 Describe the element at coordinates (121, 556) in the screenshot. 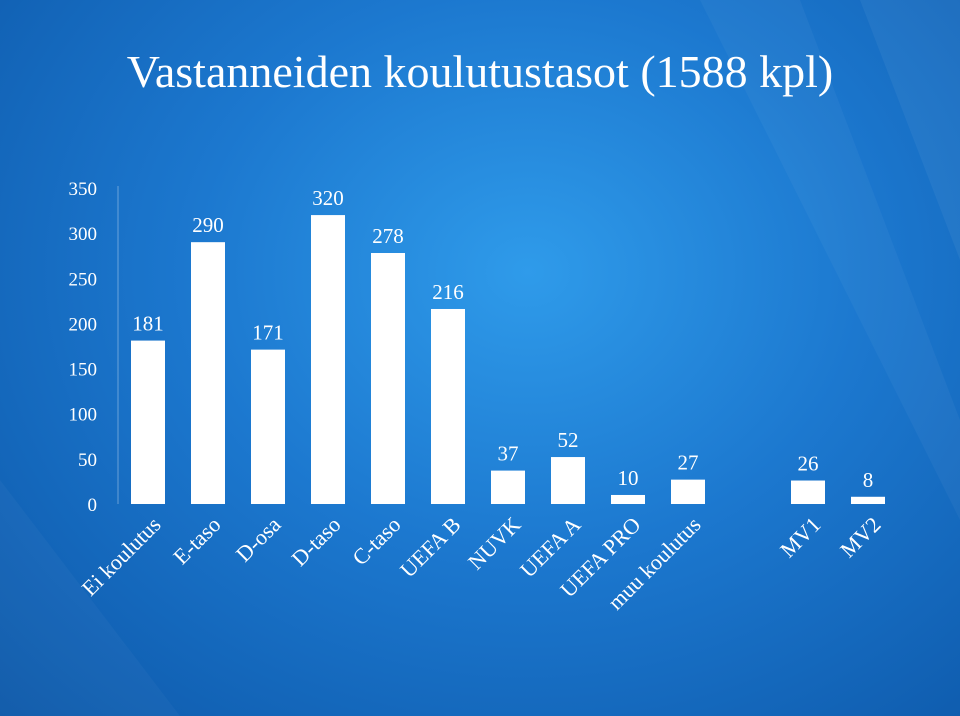

I see `x-tick-label: Ei koulutus` at that location.